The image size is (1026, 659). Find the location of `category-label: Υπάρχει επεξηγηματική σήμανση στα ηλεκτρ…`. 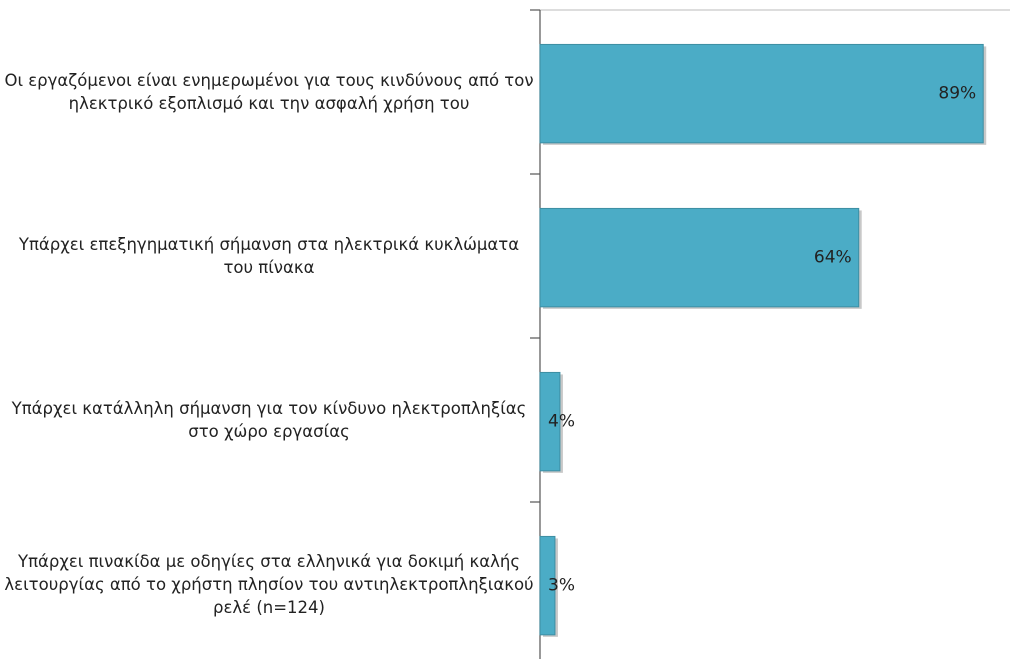

category-label: Υπάρχει επεξηγηματική σήμανση στα ηλεκτρ… is located at coordinates (269, 256).